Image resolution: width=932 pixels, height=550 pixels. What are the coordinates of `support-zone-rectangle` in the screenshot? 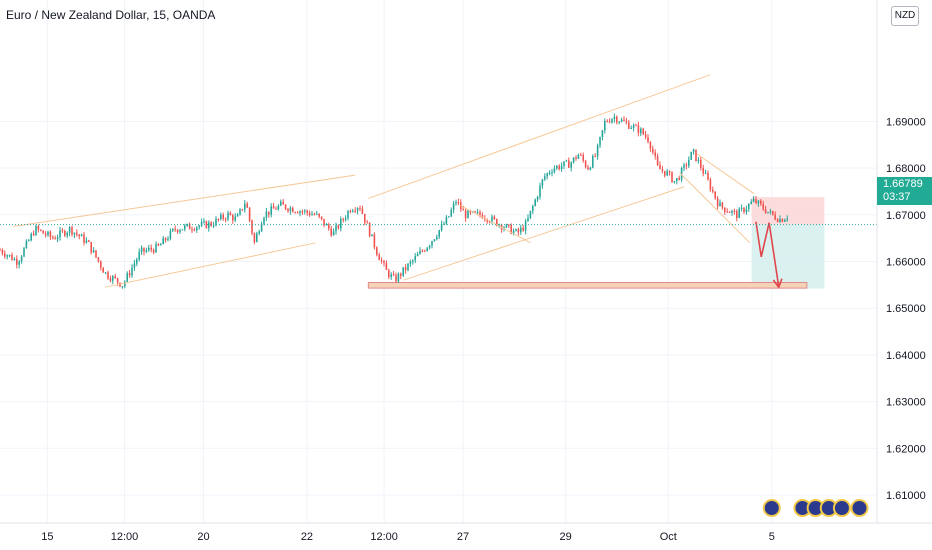 It's located at (587, 285).